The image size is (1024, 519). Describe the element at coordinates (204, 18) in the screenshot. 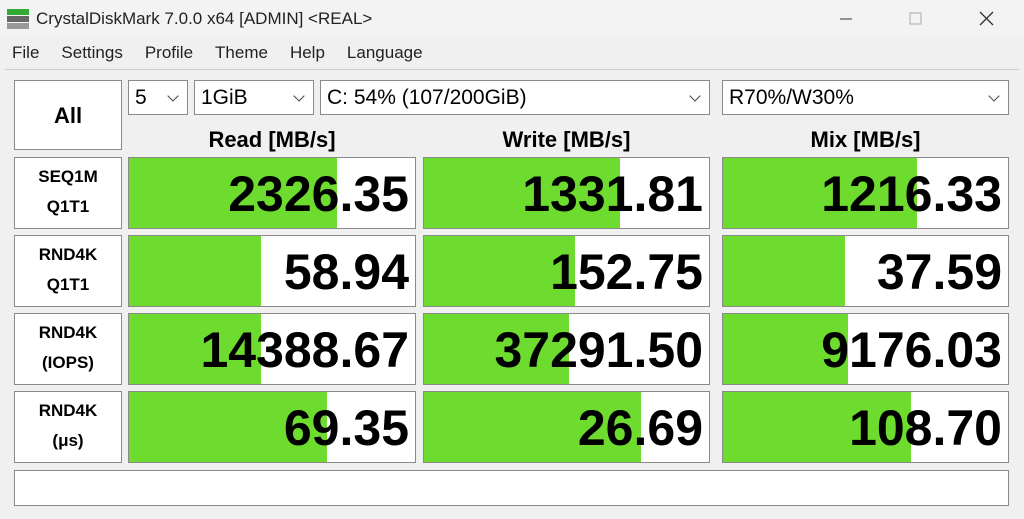

I see `window-title: CrystalDiskMark 7.0.0 x64 [ADMIN] <REAL>` at that location.